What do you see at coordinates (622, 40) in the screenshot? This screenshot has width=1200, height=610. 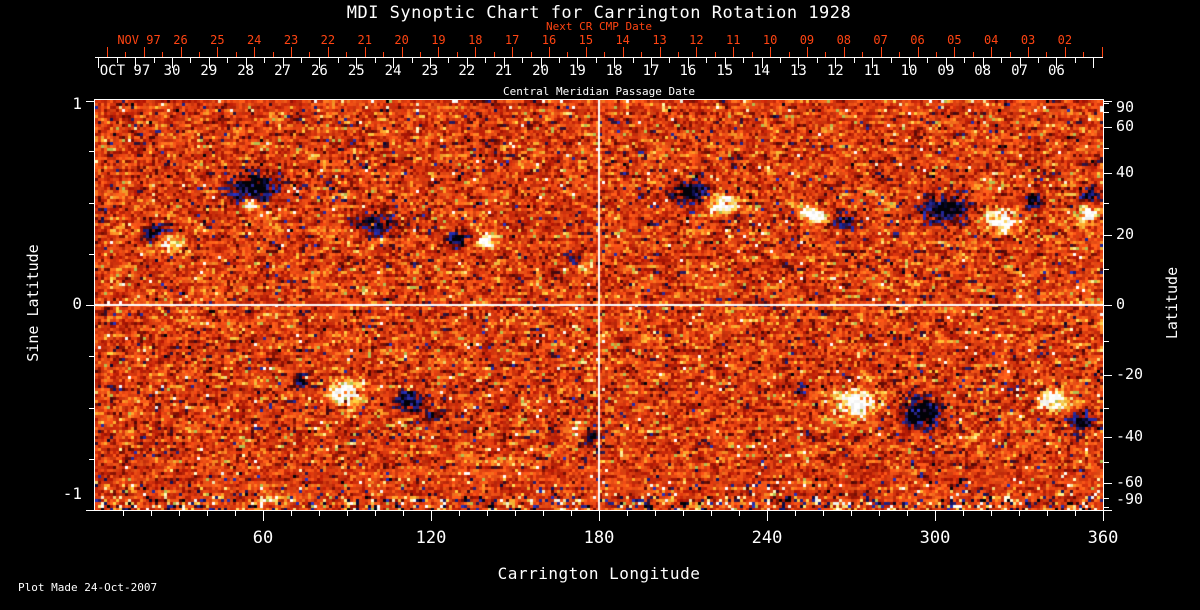 I see `date-tick-label: 14` at bounding box center [622, 40].